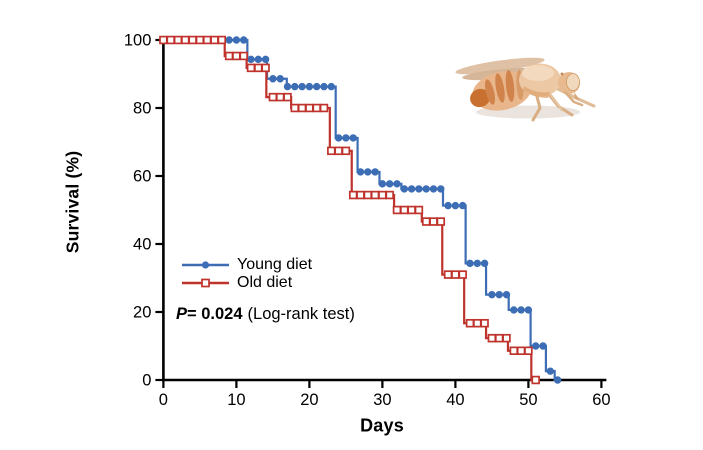 This screenshot has height=450, width=703. I want to click on legend-item-young-diet: Young diet, so click(246, 265).